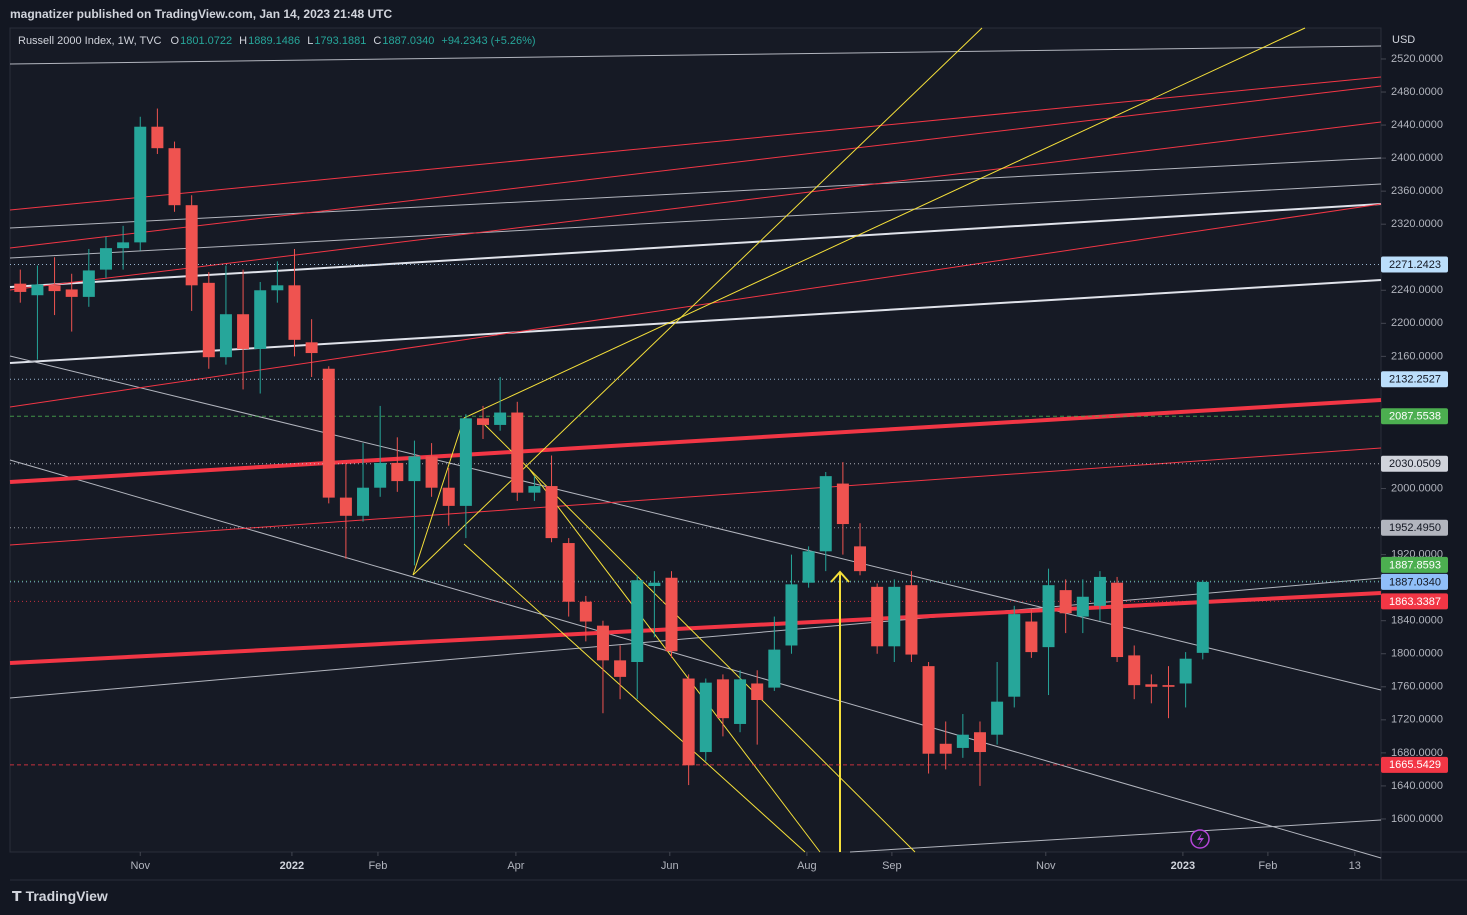 The image size is (1467, 915). Describe the element at coordinates (1415, 565) in the screenshot. I see `price-tag-label: 1887.8593` at that location.